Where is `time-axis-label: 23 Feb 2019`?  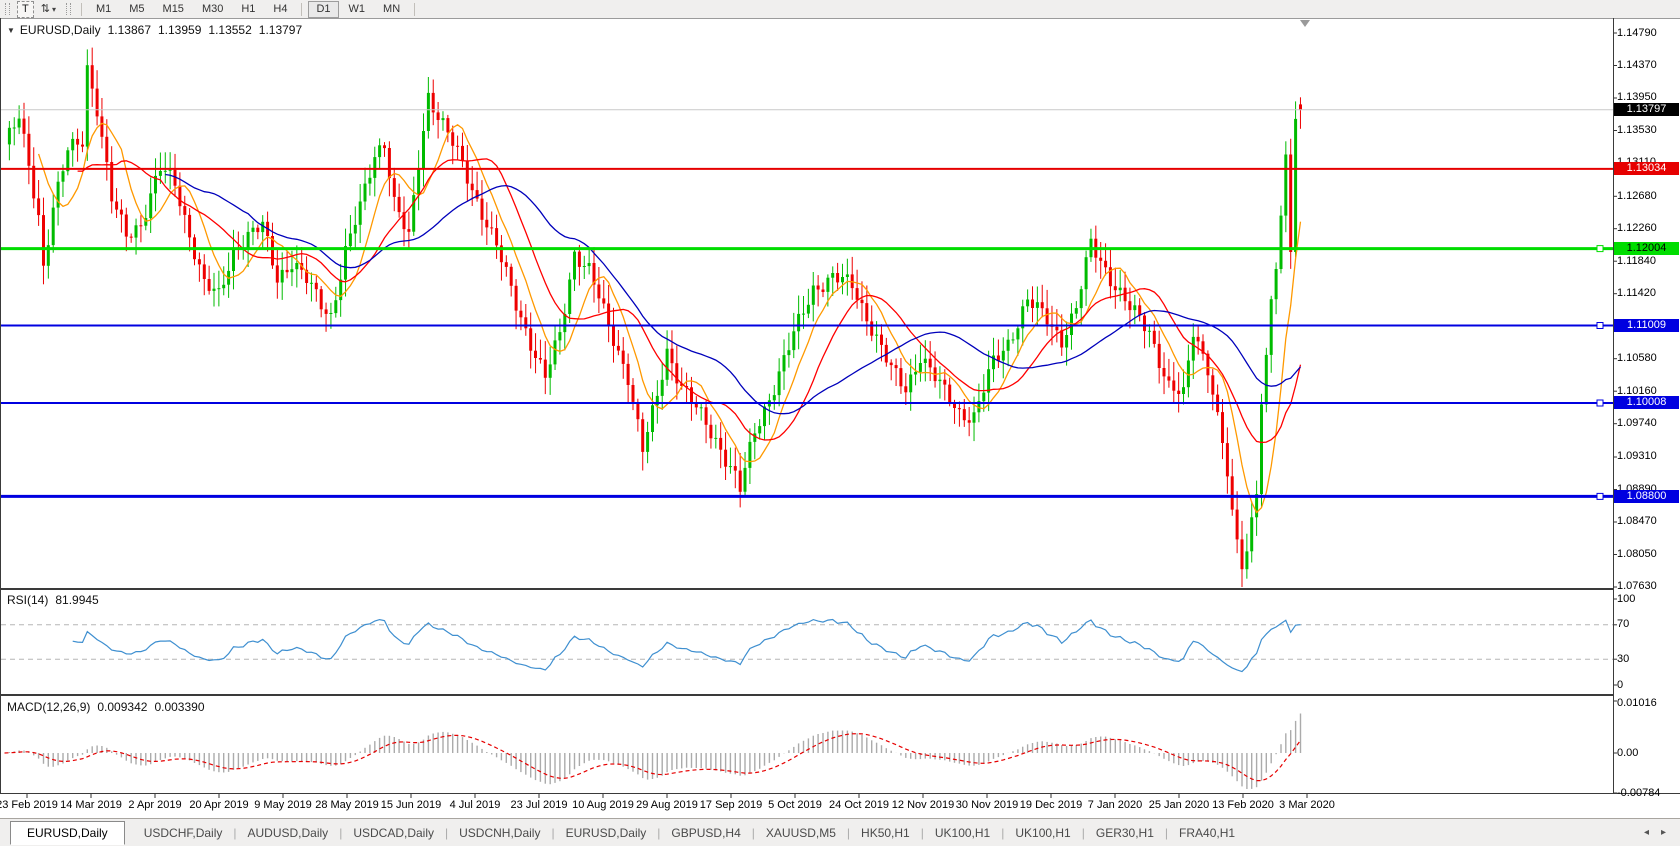 time-axis-label: 23 Feb 2019 is located at coordinates (29, 805).